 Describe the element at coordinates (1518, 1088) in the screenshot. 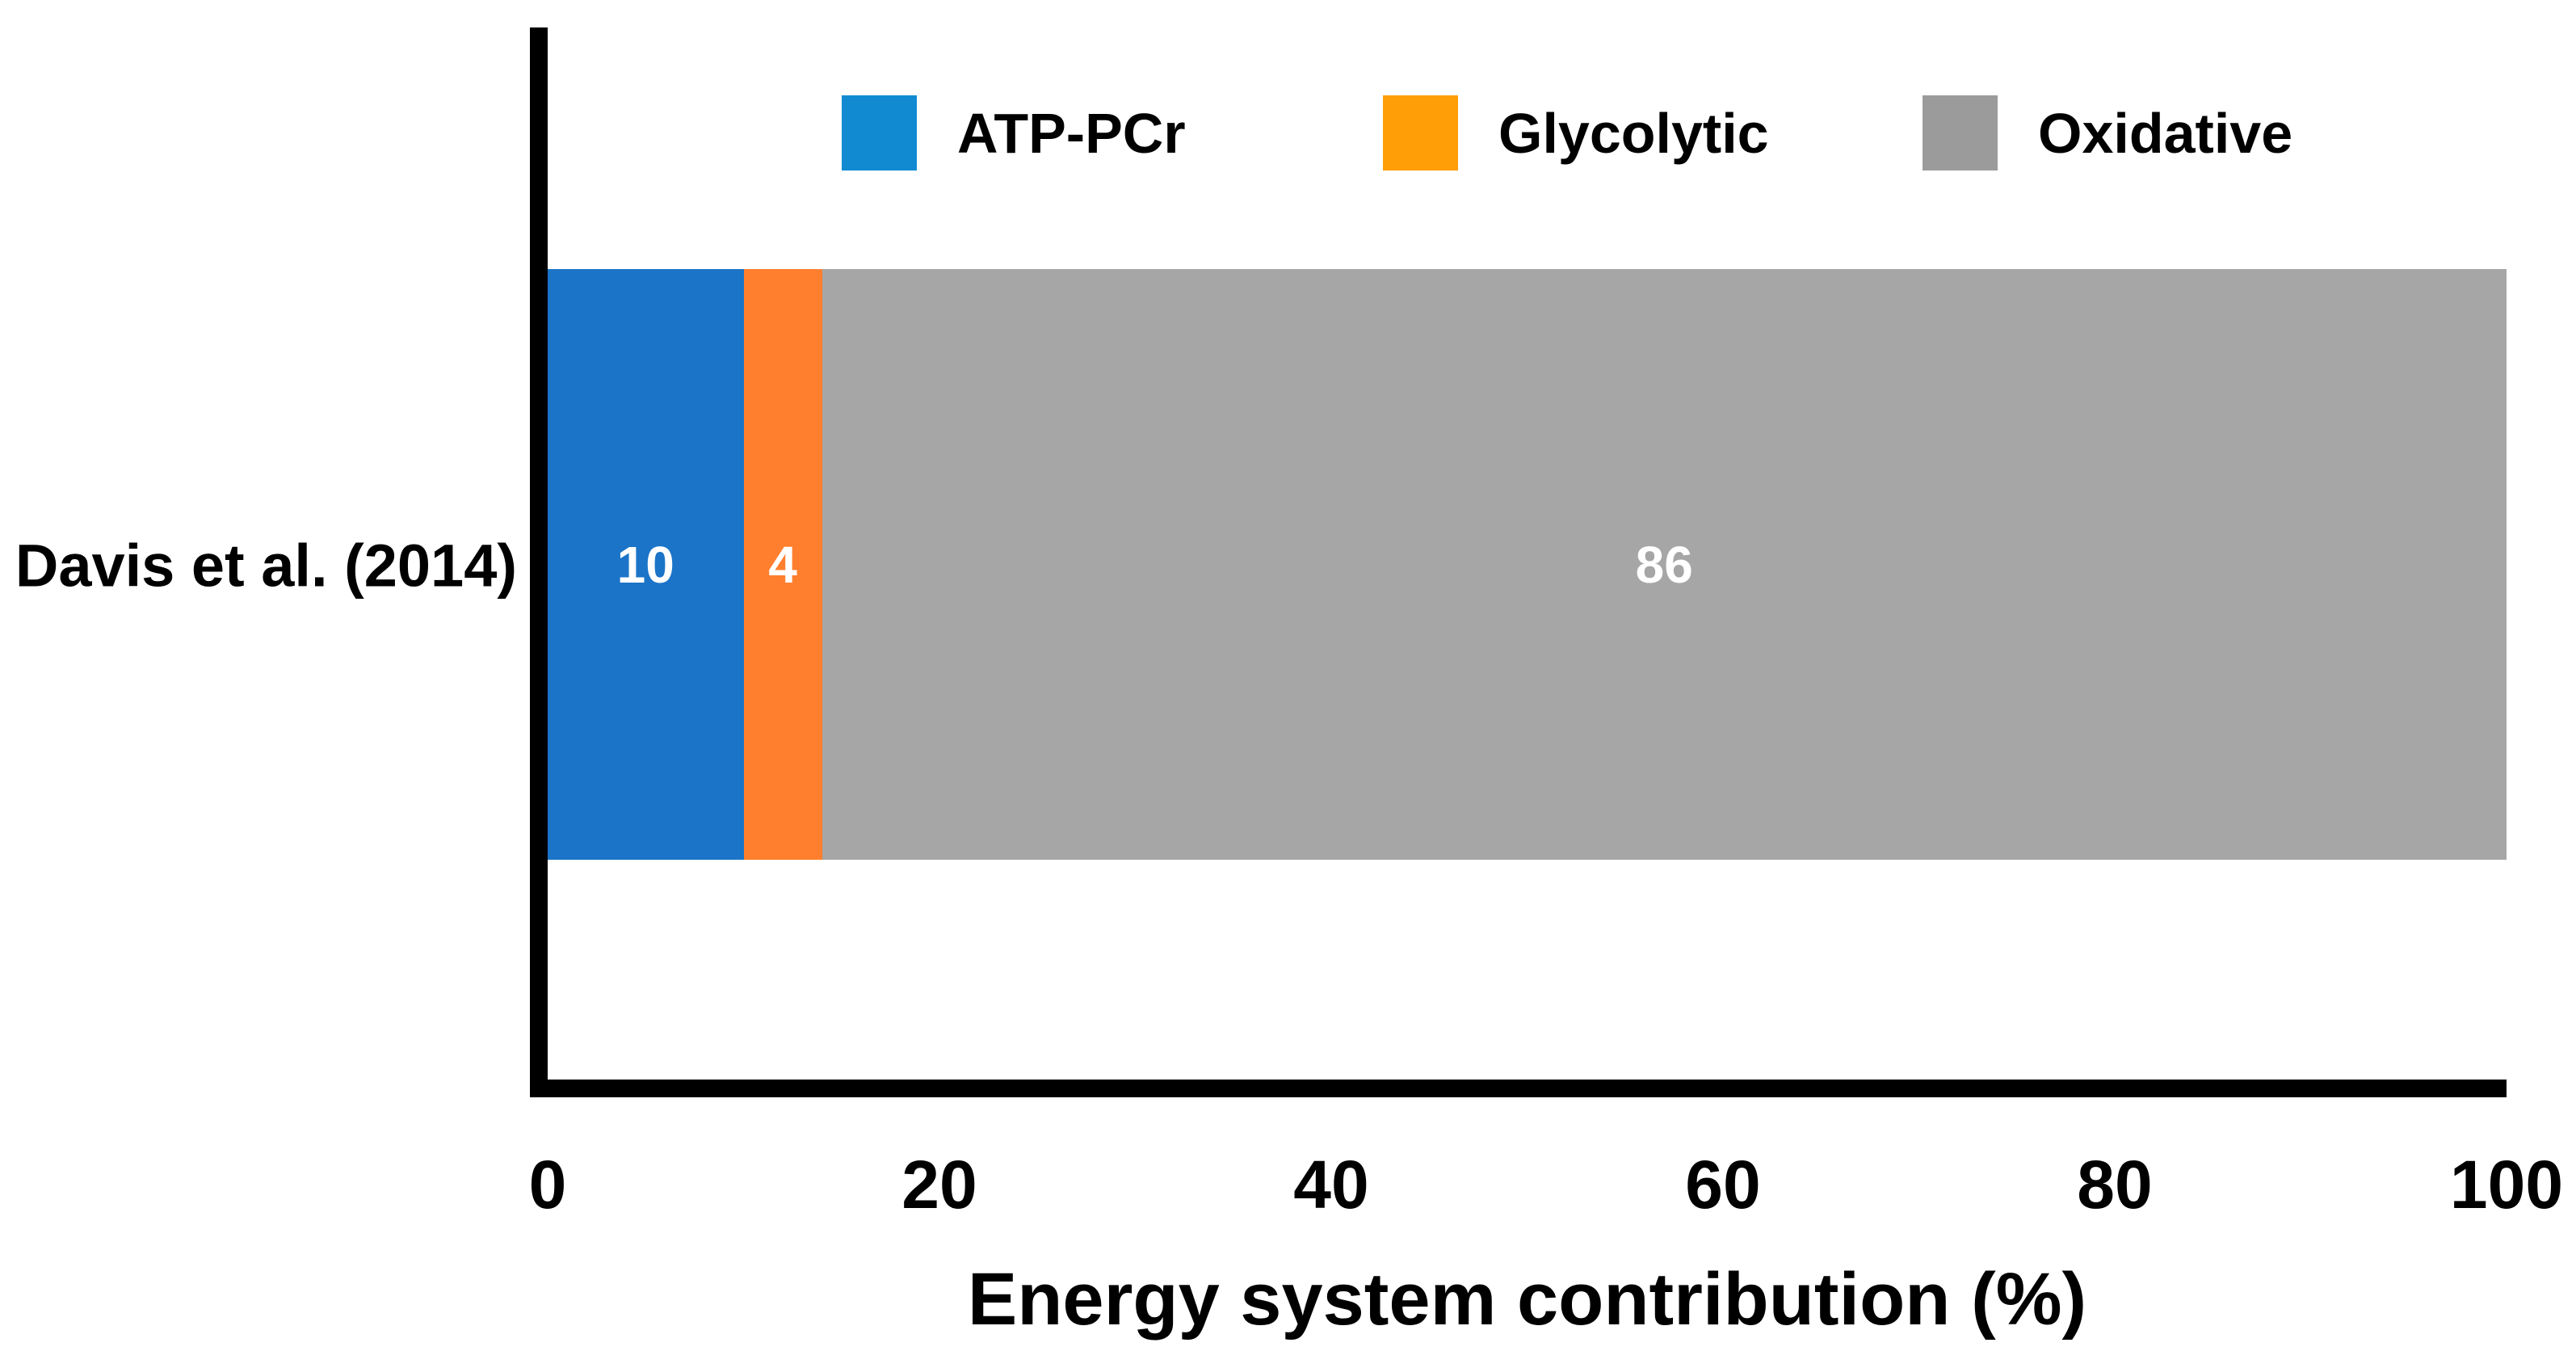

I see `x-axis-spine` at that location.